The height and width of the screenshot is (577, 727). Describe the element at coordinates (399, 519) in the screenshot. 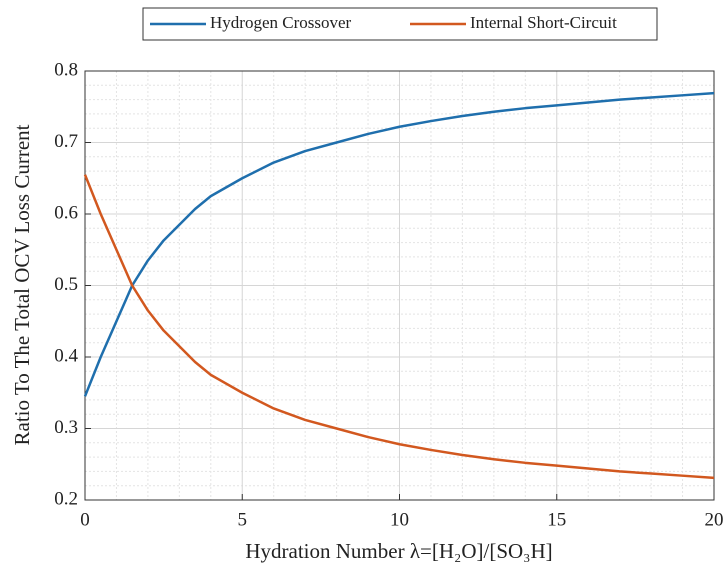

I see `x-tick-label: 10` at that location.